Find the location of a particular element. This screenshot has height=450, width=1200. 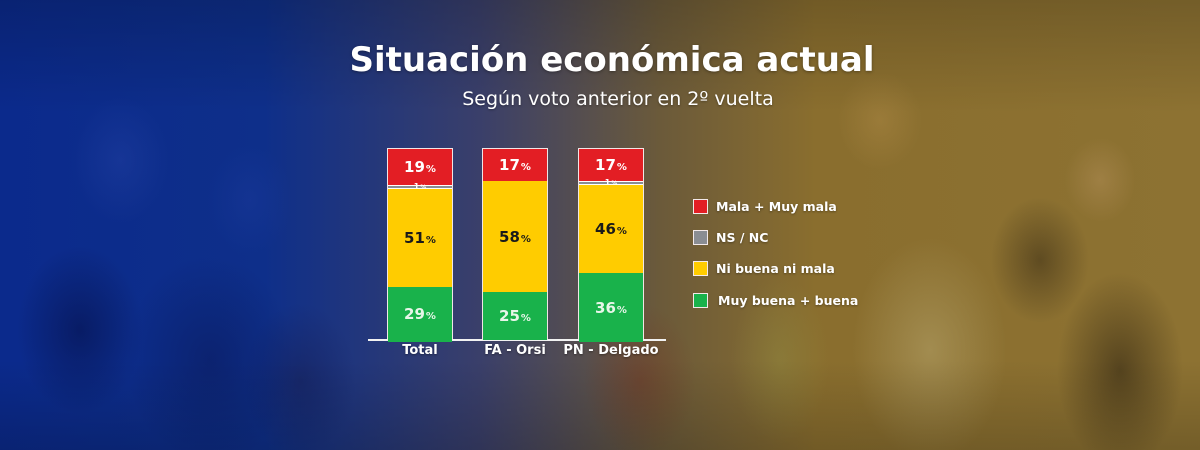

bar-fa-orsi: 17% 58% 25% is located at coordinates (515, 244).